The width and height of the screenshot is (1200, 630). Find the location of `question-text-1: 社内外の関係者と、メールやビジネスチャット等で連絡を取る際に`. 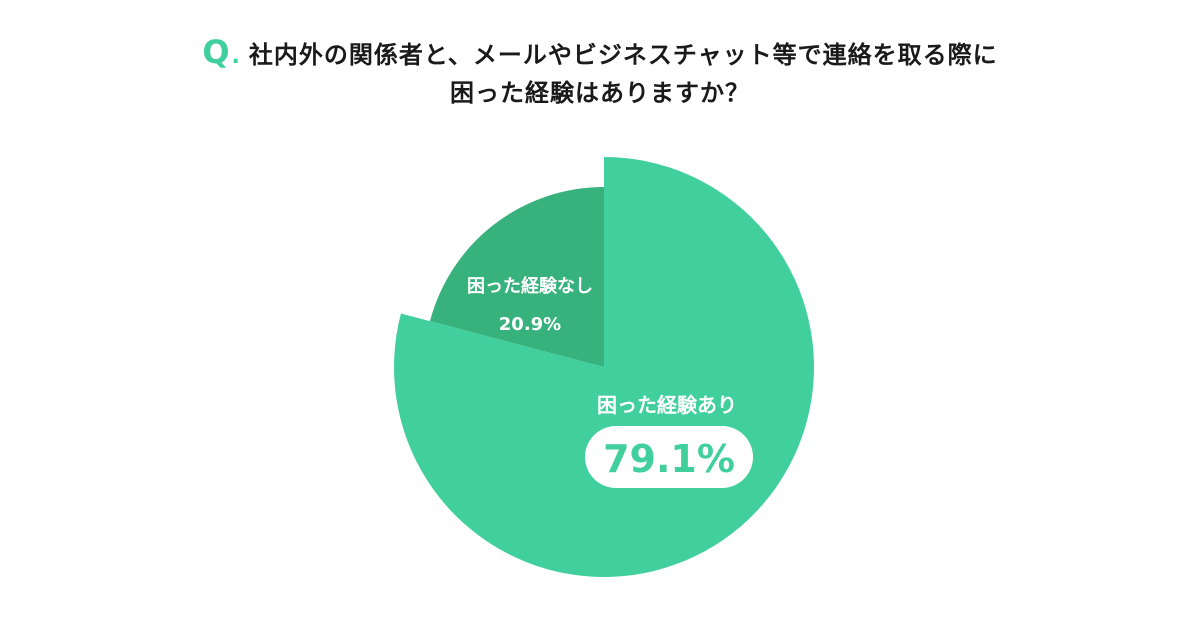

question-text-1: 社内外の関係者と、メールやビジネスチャット等で連絡を取る際に is located at coordinates (623, 55).